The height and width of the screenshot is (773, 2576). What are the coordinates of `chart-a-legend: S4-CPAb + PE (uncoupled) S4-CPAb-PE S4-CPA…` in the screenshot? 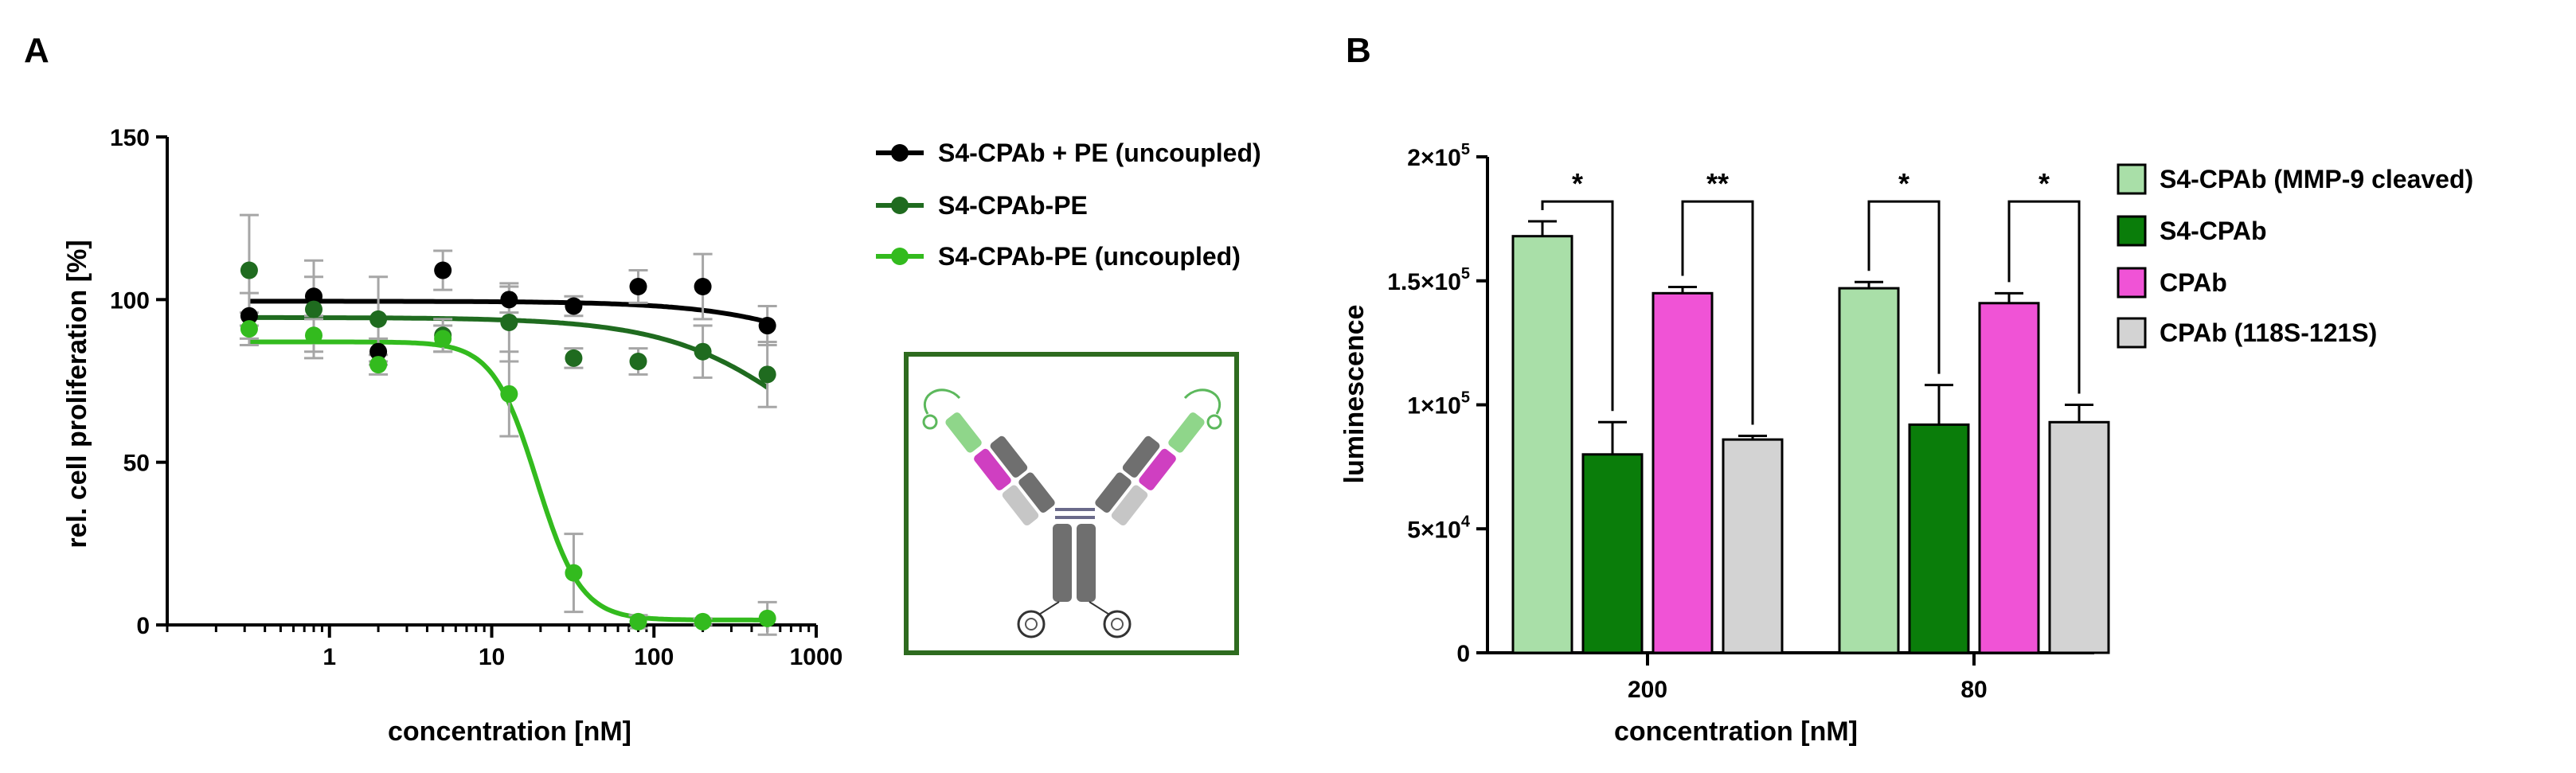 It's located at (1069, 205).